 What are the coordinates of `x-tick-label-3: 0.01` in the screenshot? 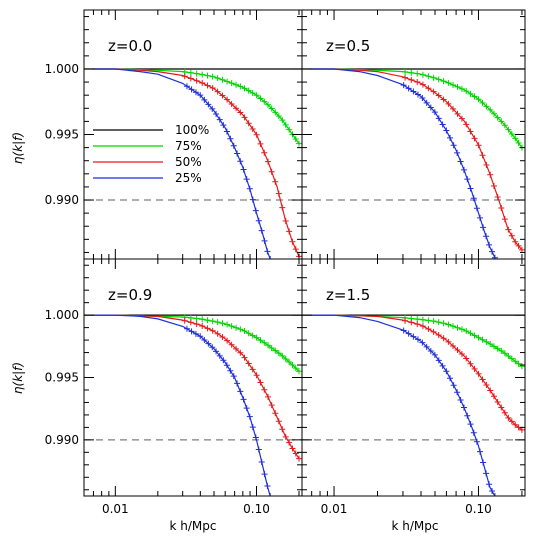 It's located at (334, 509).